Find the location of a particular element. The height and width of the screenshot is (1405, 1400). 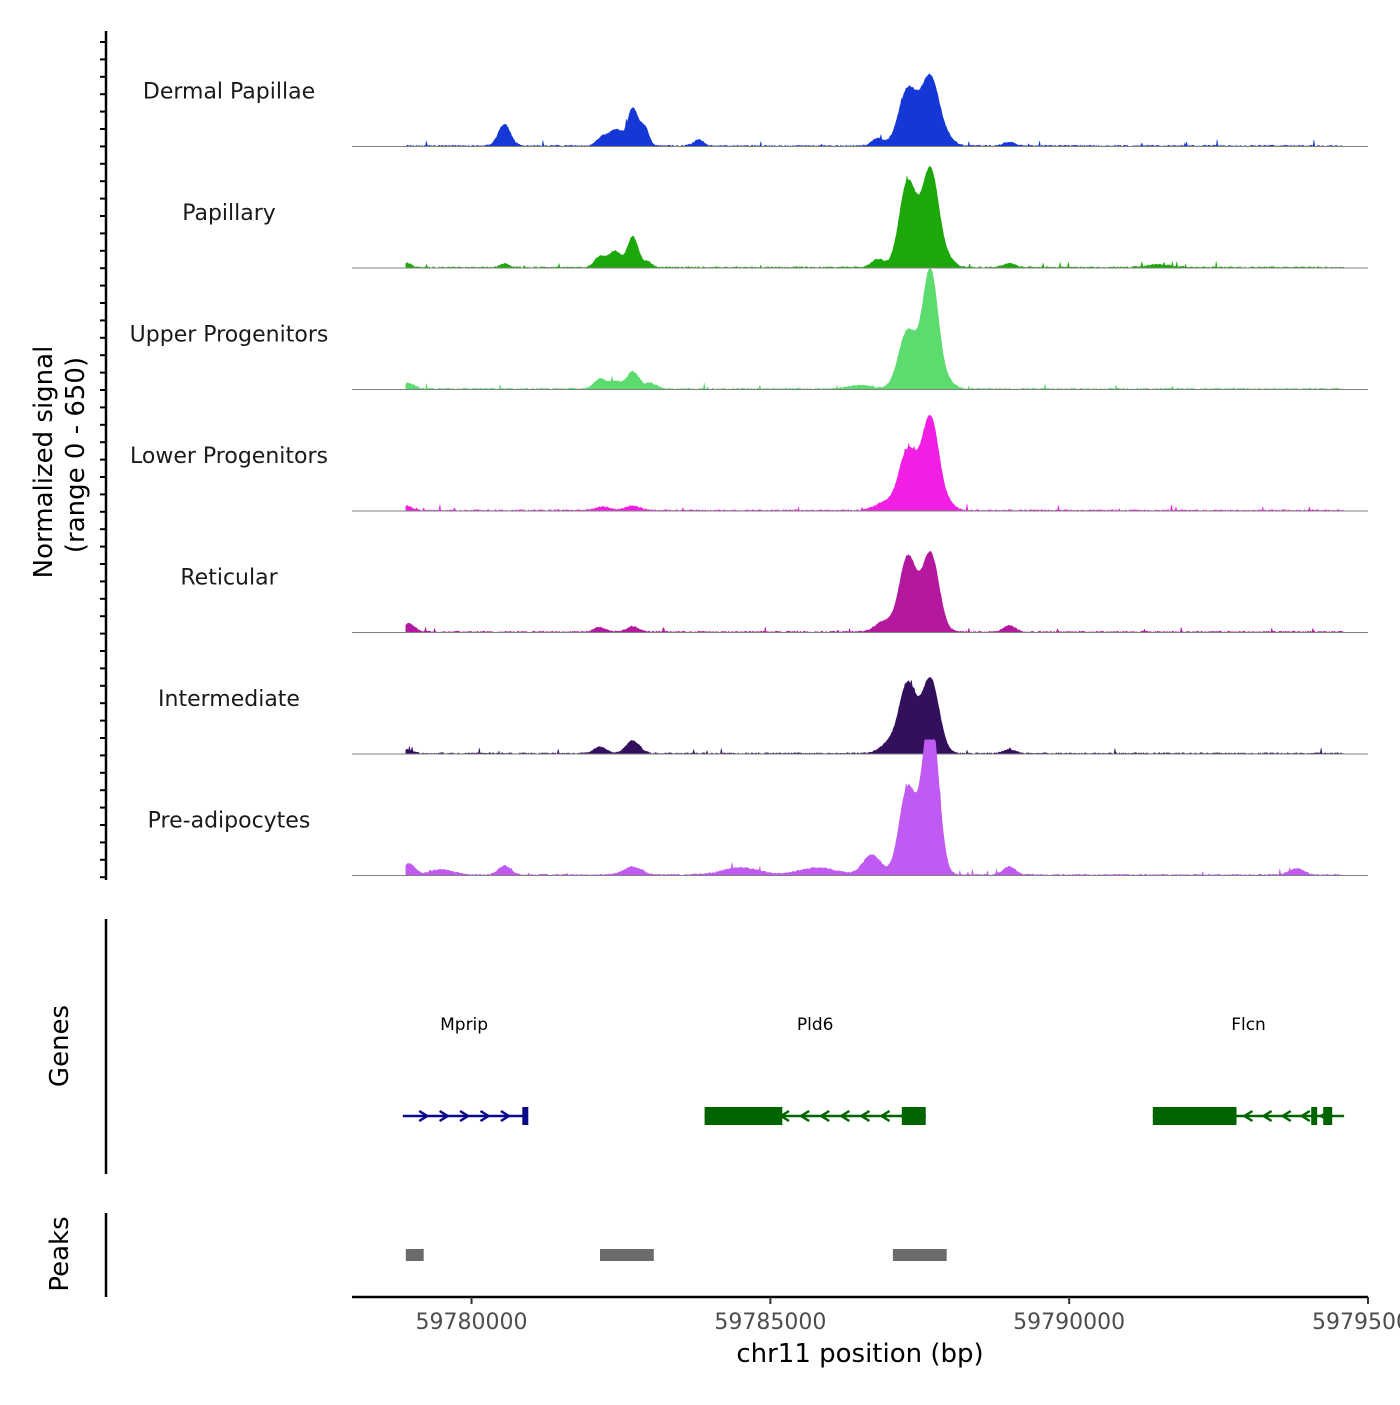

gene-flcn: Flcn is located at coordinates (1248, 1070).